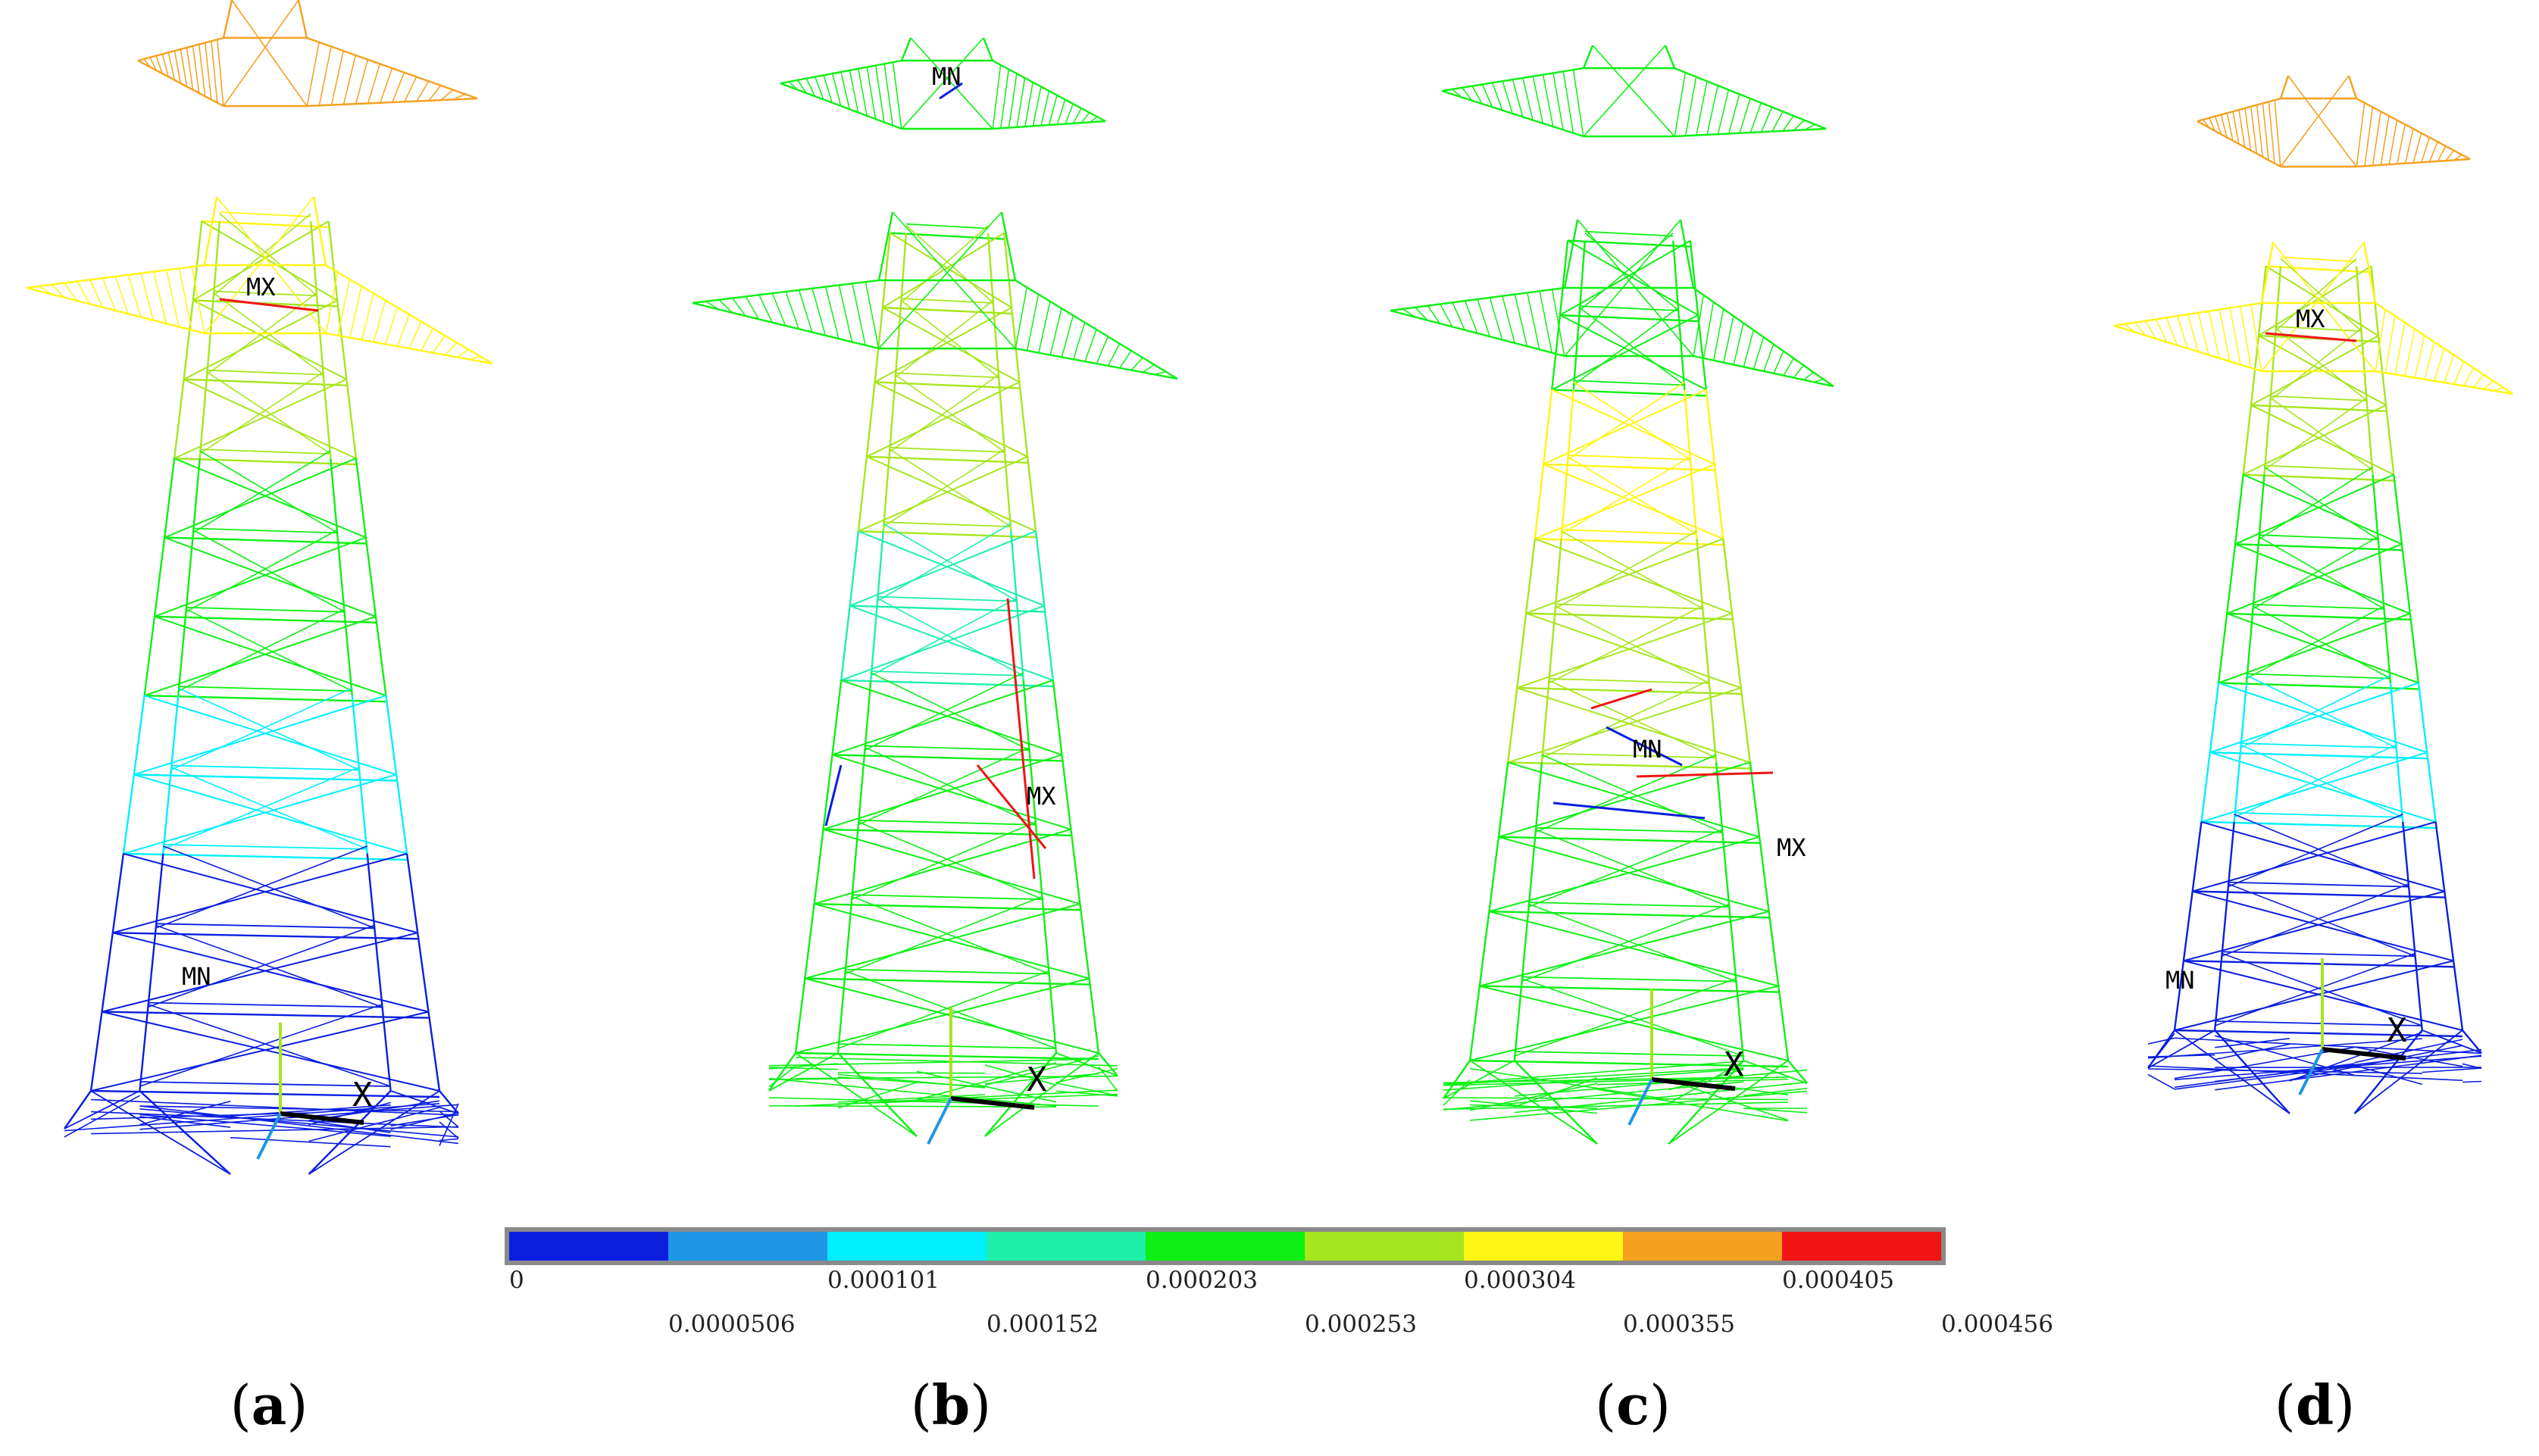  What do you see at coordinates (2311, 319) in the screenshot?
I see `tower-d-mx-label: MX` at bounding box center [2311, 319].